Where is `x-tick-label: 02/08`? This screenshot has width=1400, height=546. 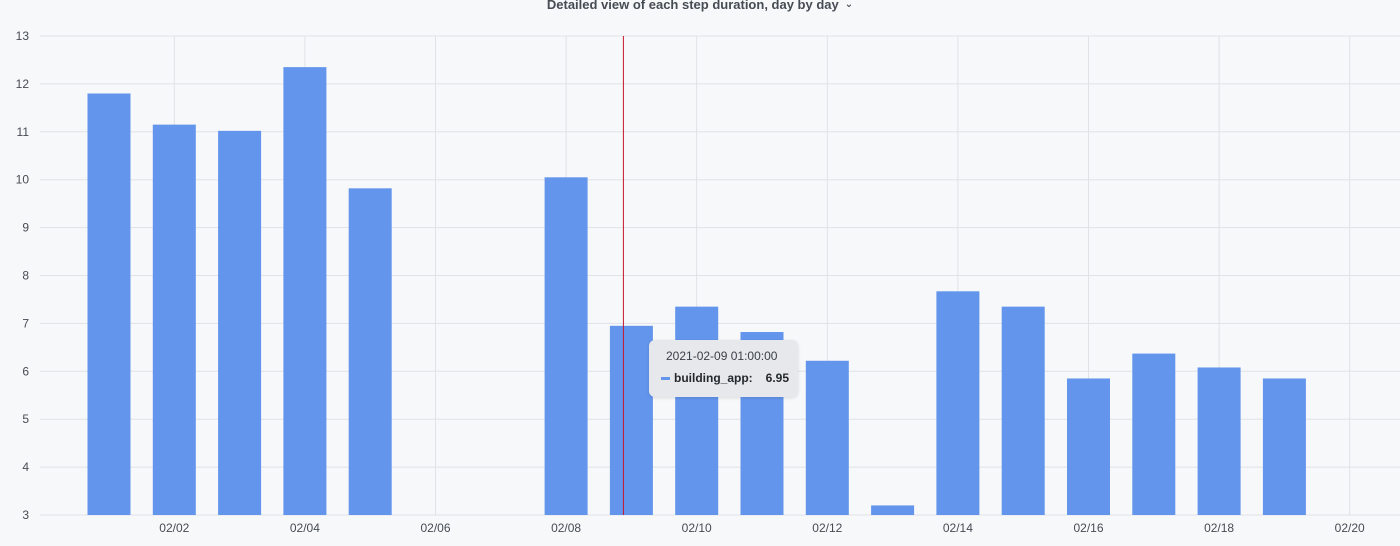
x-tick-label: 02/08 is located at coordinates (566, 528).